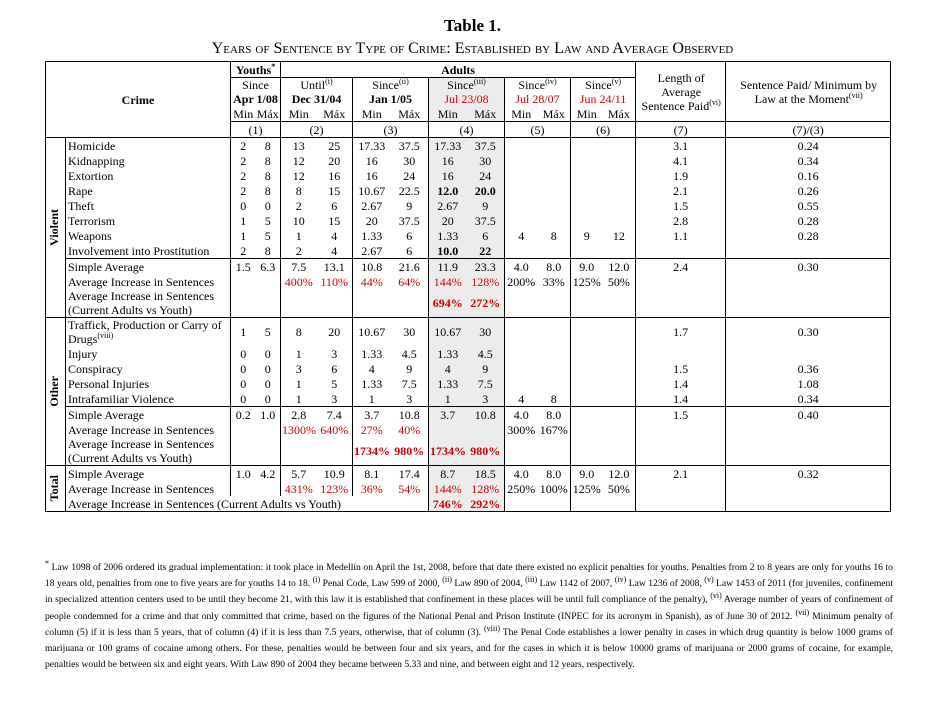 The width and height of the screenshot is (945, 710). I want to click on value-cell: 7.5, so click(298, 266).